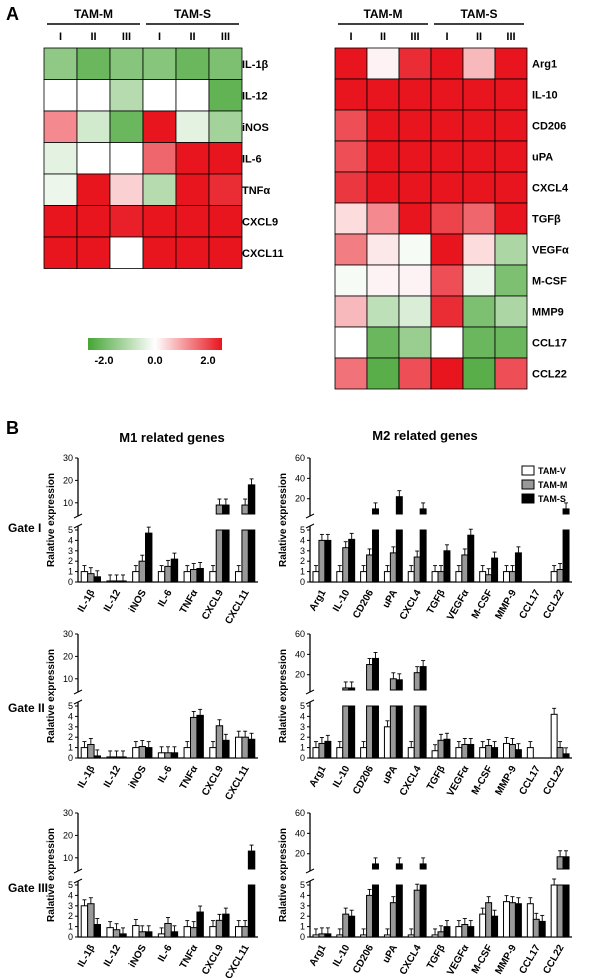 Image resolution: width=600 pixels, height=978 pixels. What do you see at coordinates (552, 499) in the screenshot?
I see `legend-label: TAM-S` at bounding box center [552, 499].